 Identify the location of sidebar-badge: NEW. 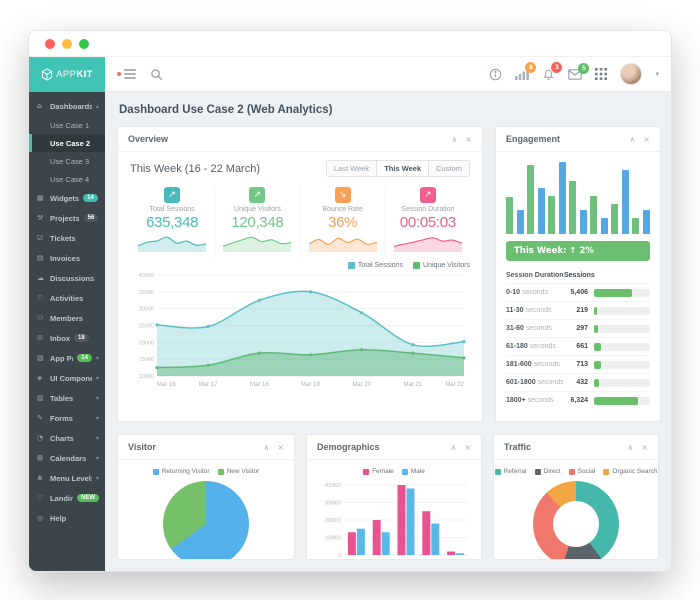
(88, 498).